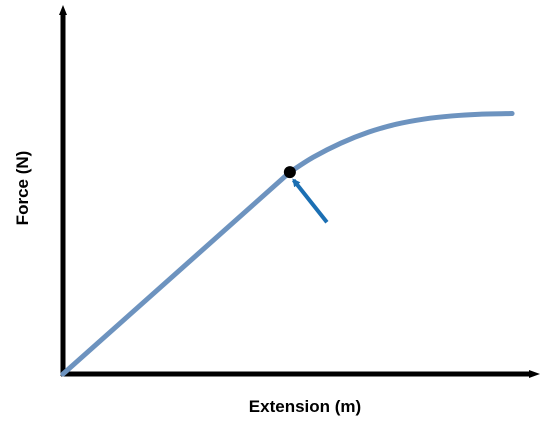  What do you see at coordinates (310, 201) in the screenshot?
I see `annotation-arrow` at bounding box center [310, 201].